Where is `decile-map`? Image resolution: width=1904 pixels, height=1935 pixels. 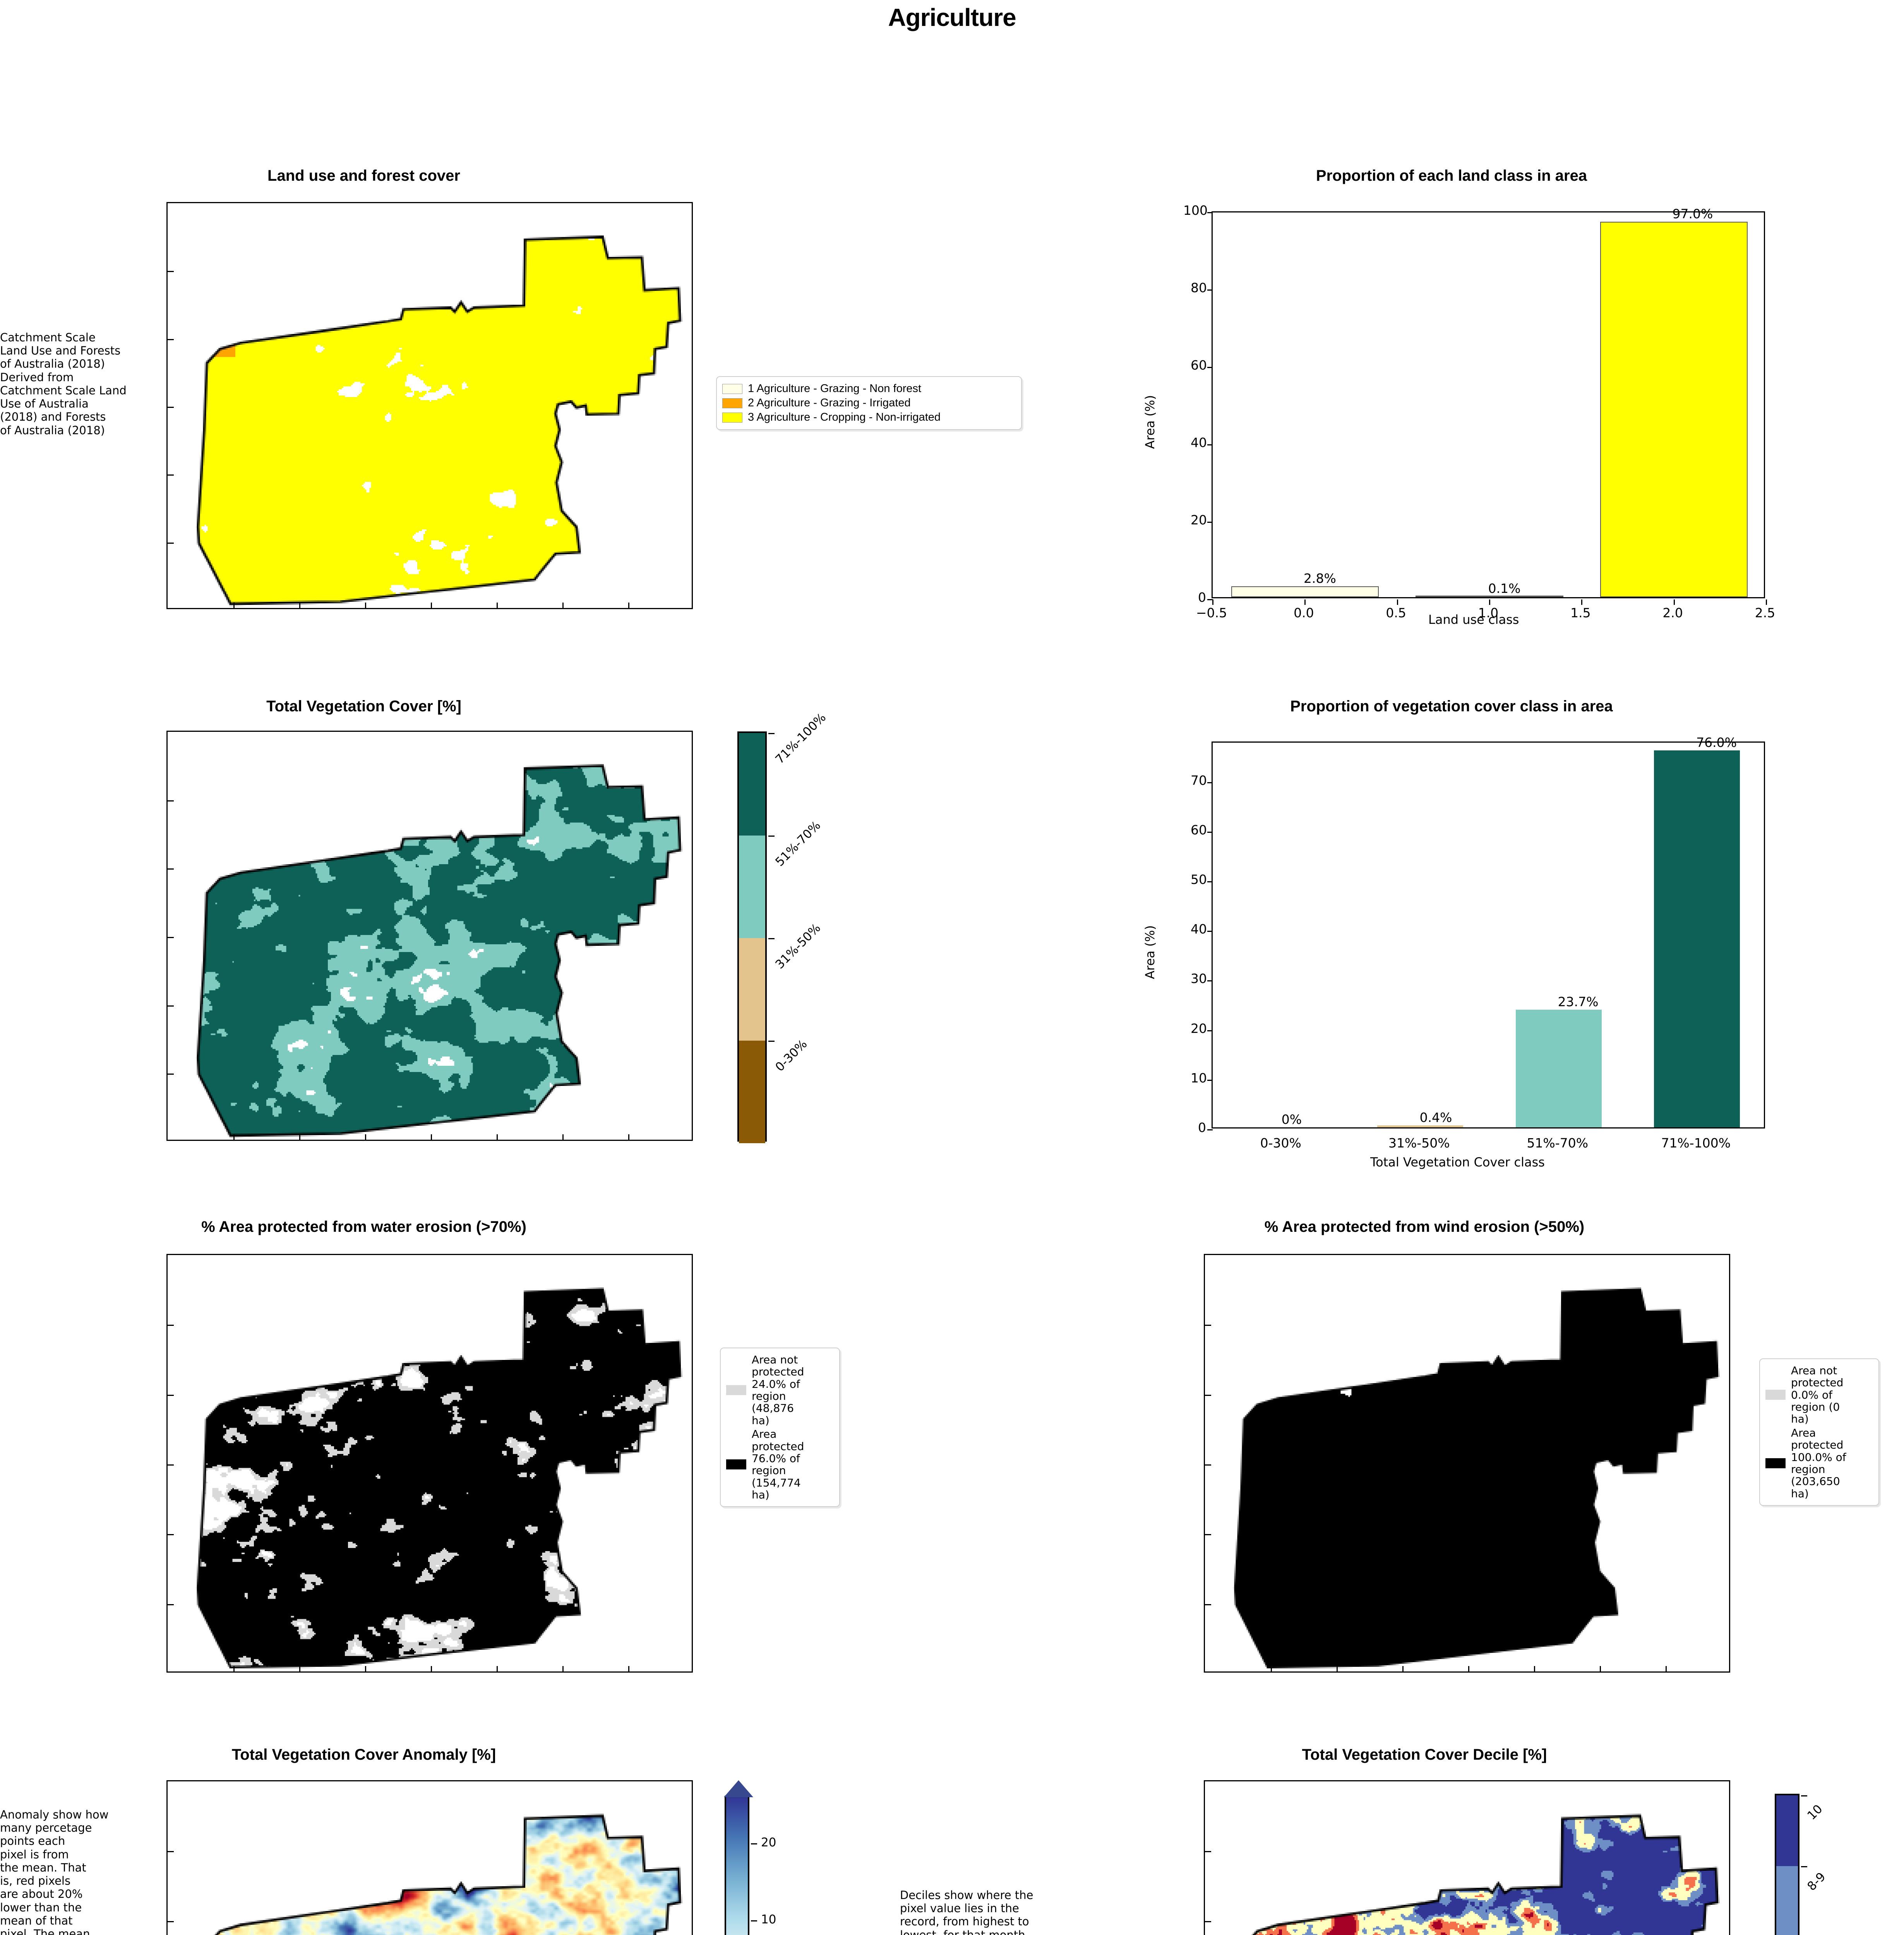 decile-map is located at coordinates (1467, 1857).